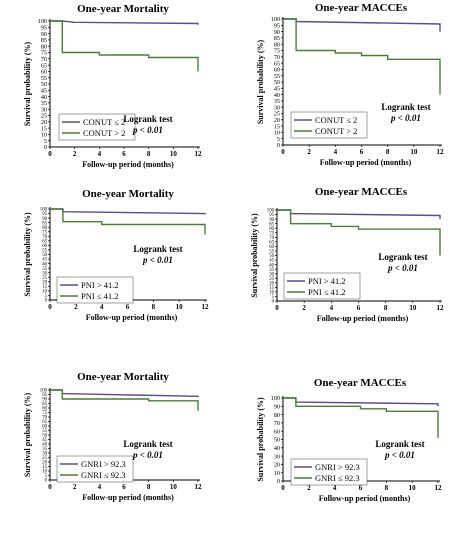  Describe the element at coordinates (103, 475) in the screenshot. I see `legend-label: GNRI ≤ 92.3` at that location.